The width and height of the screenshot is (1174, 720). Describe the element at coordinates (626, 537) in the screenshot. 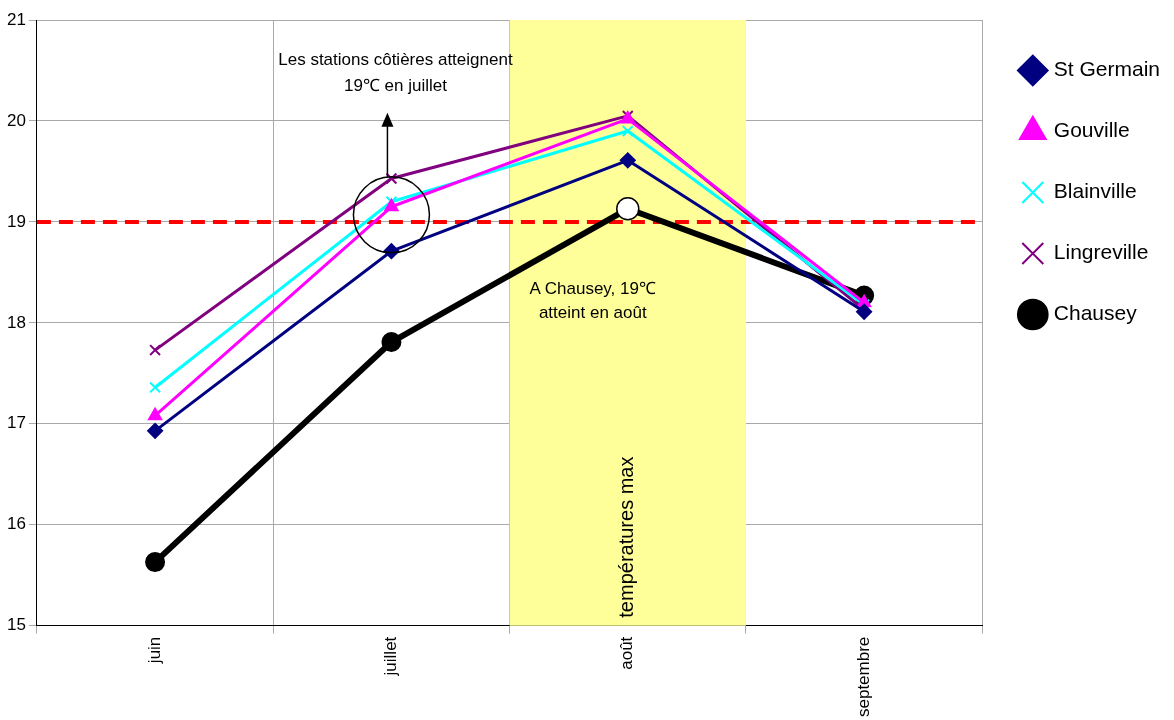

I see `band-label: températures max` at that location.